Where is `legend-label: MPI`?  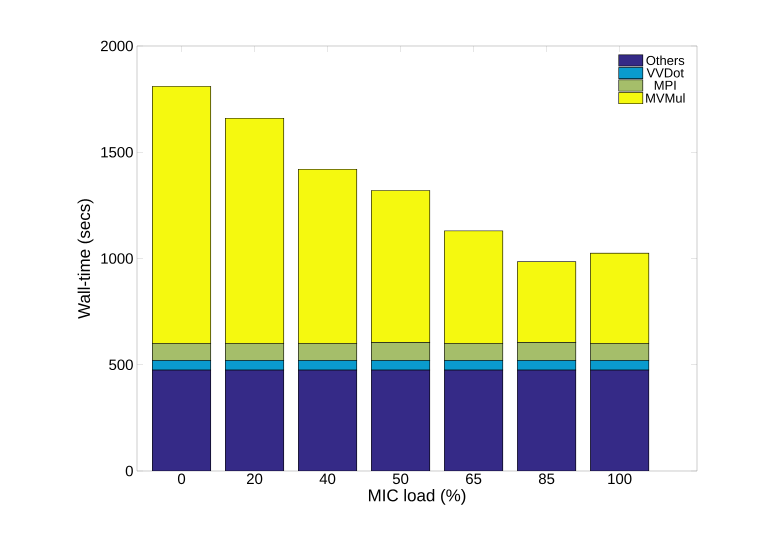 legend-label: MPI is located at coordinates (665, 85).